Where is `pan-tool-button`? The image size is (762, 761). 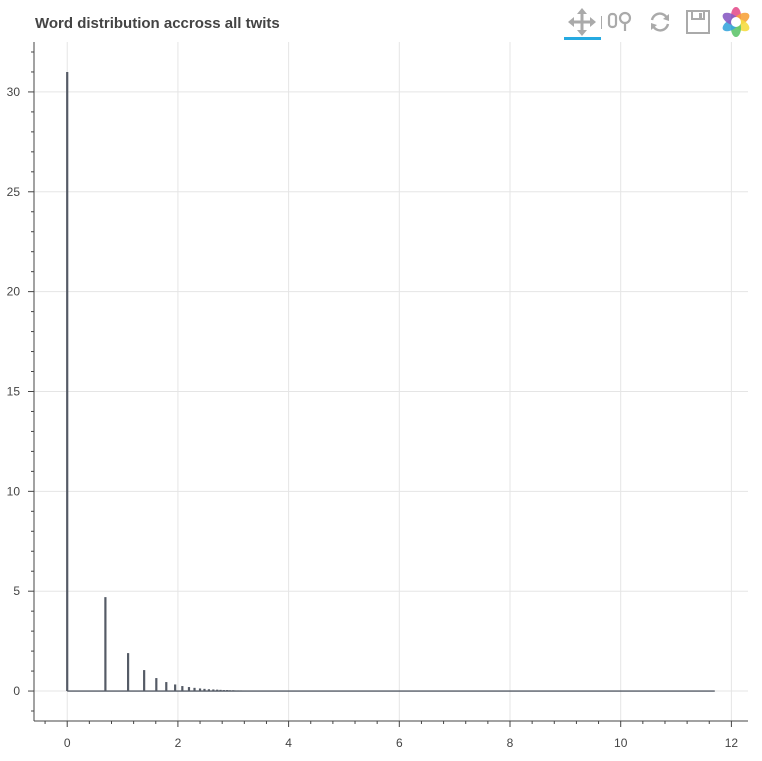 pan-tool-button is located at coordinates (582, 22).